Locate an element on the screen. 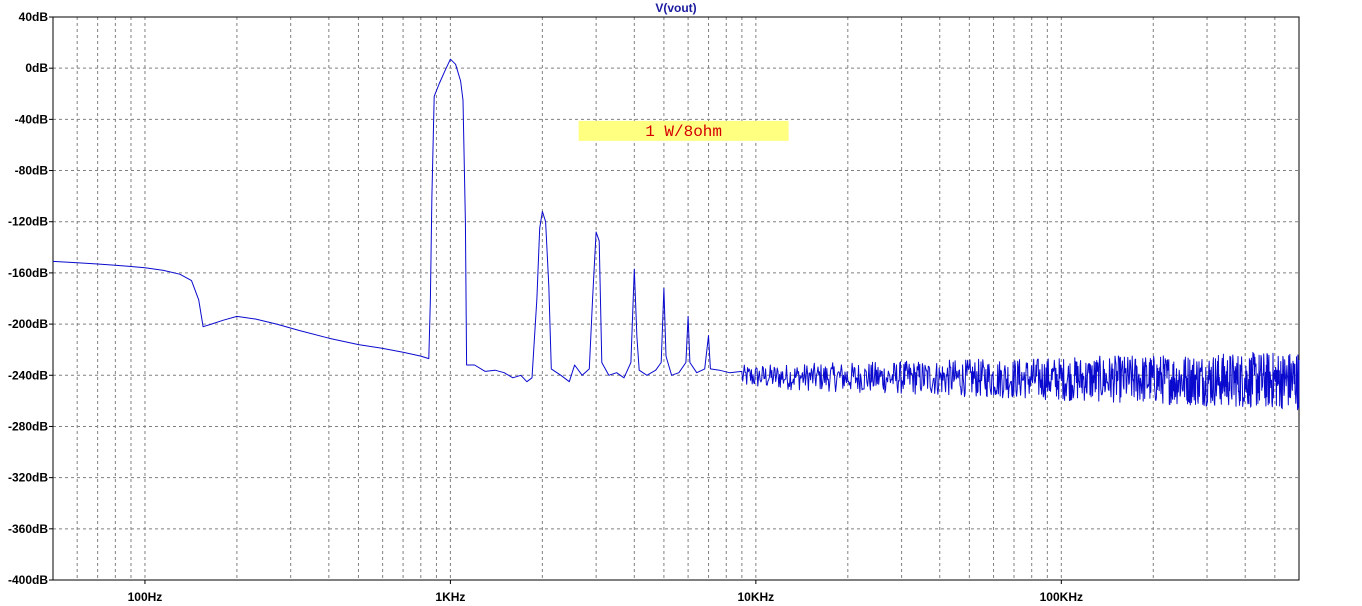 The height and width of the screenshot is (606, 1362). y-tick-label: -200dB is located at coordinates (28, 324).